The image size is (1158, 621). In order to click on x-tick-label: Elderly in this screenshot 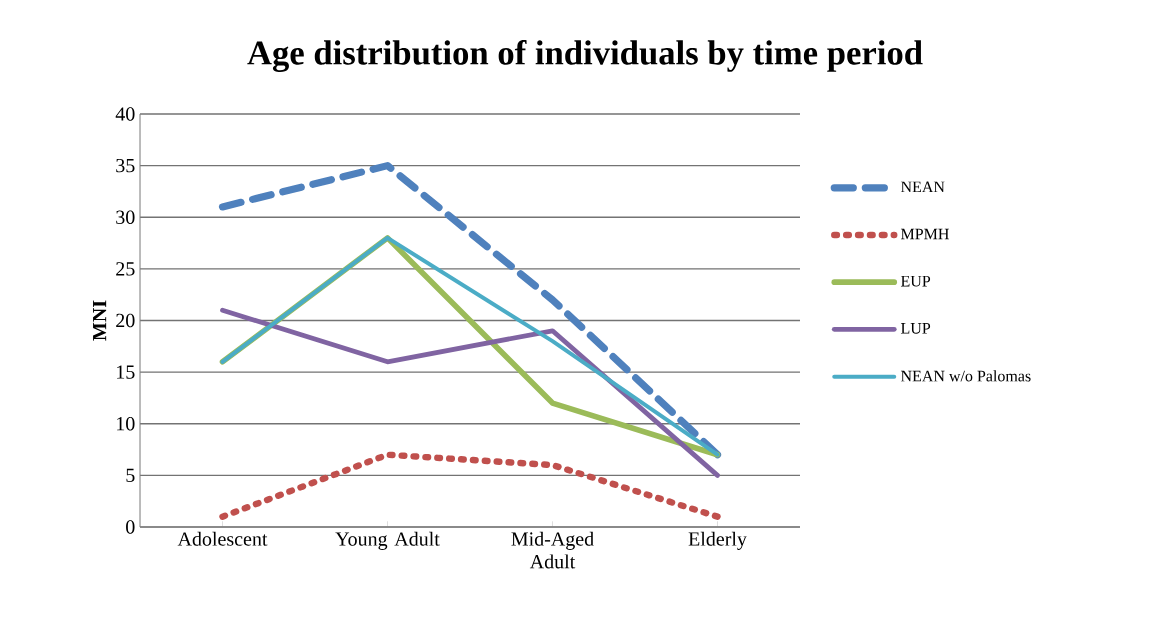, I will do `click(717, 540)`.